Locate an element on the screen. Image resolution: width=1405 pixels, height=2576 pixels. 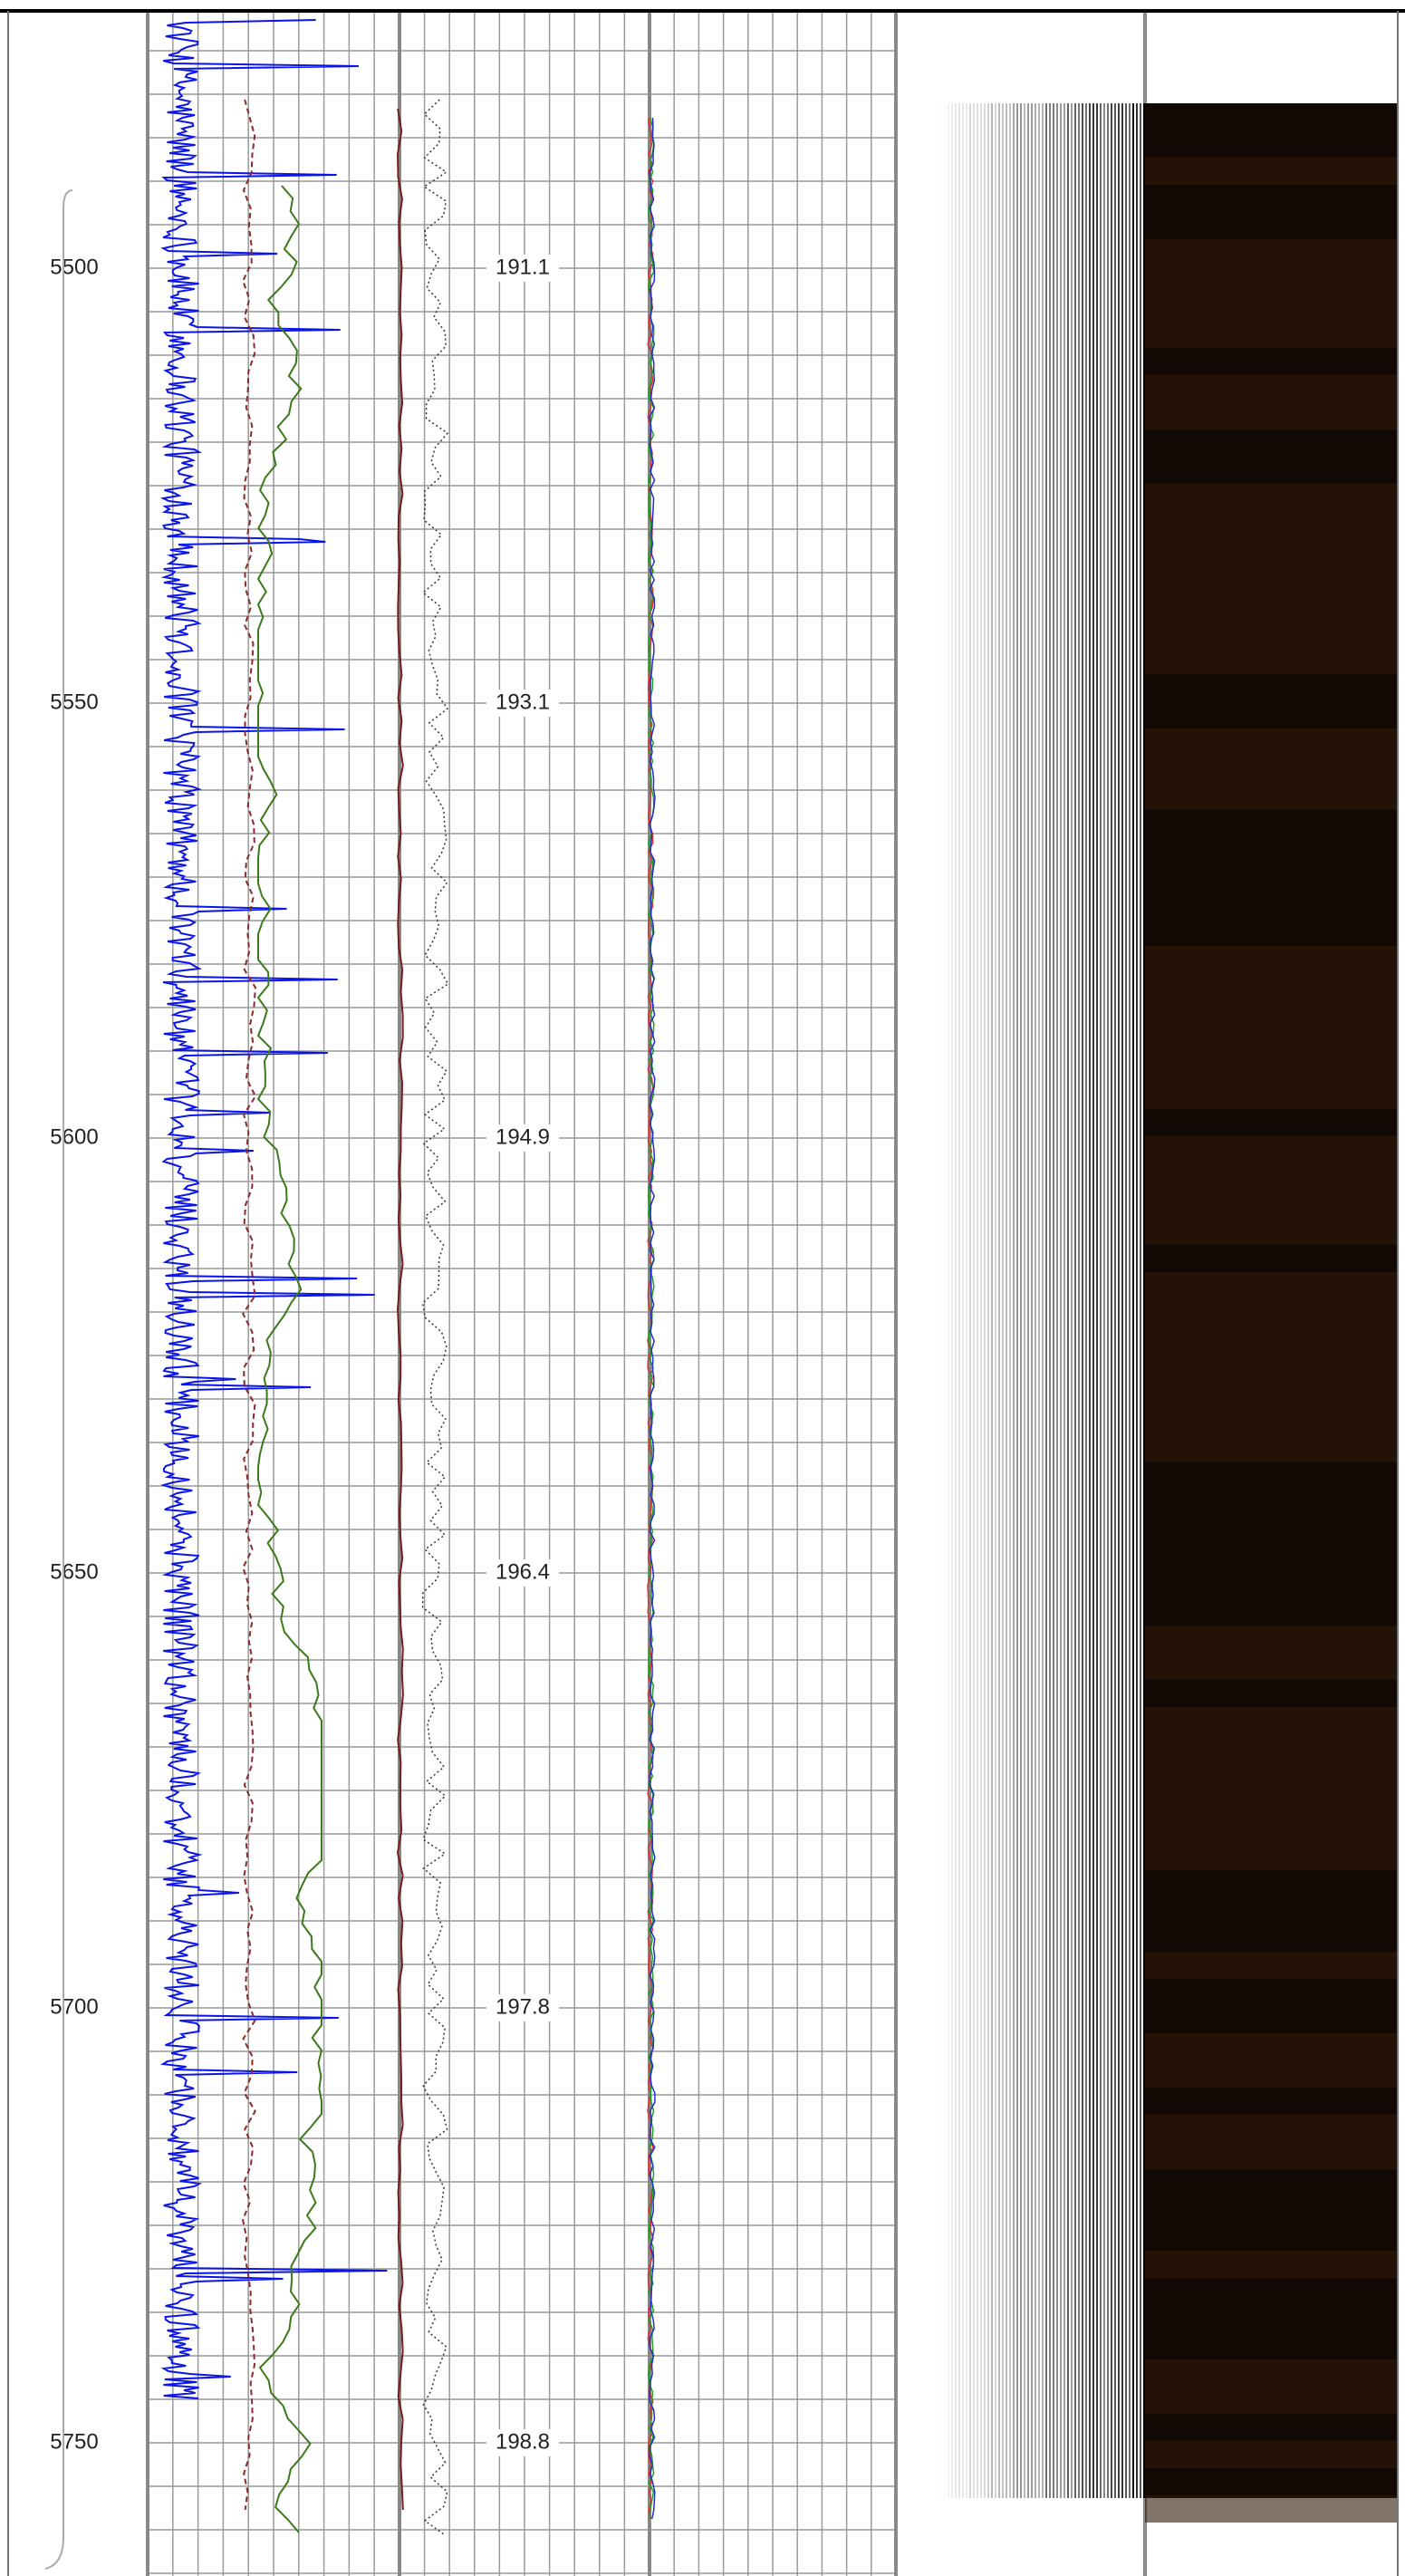
depth-label: 5550 is located at coordinates (74, 702).